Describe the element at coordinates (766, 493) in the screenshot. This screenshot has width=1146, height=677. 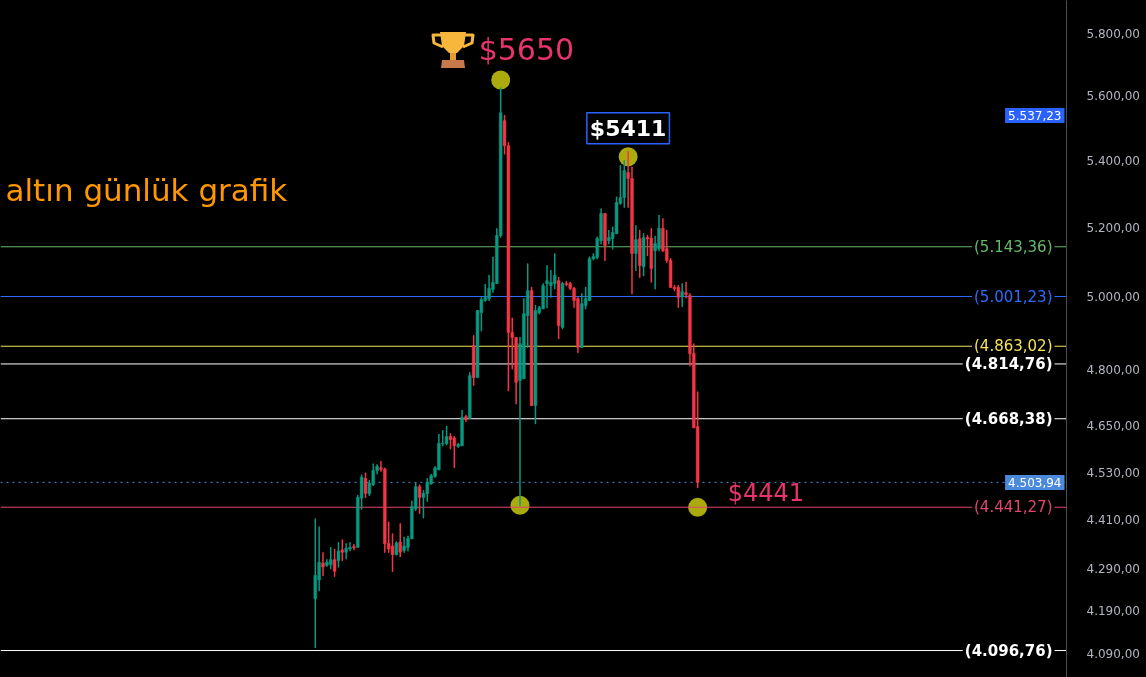
I see `data-label: $4441` at that location.